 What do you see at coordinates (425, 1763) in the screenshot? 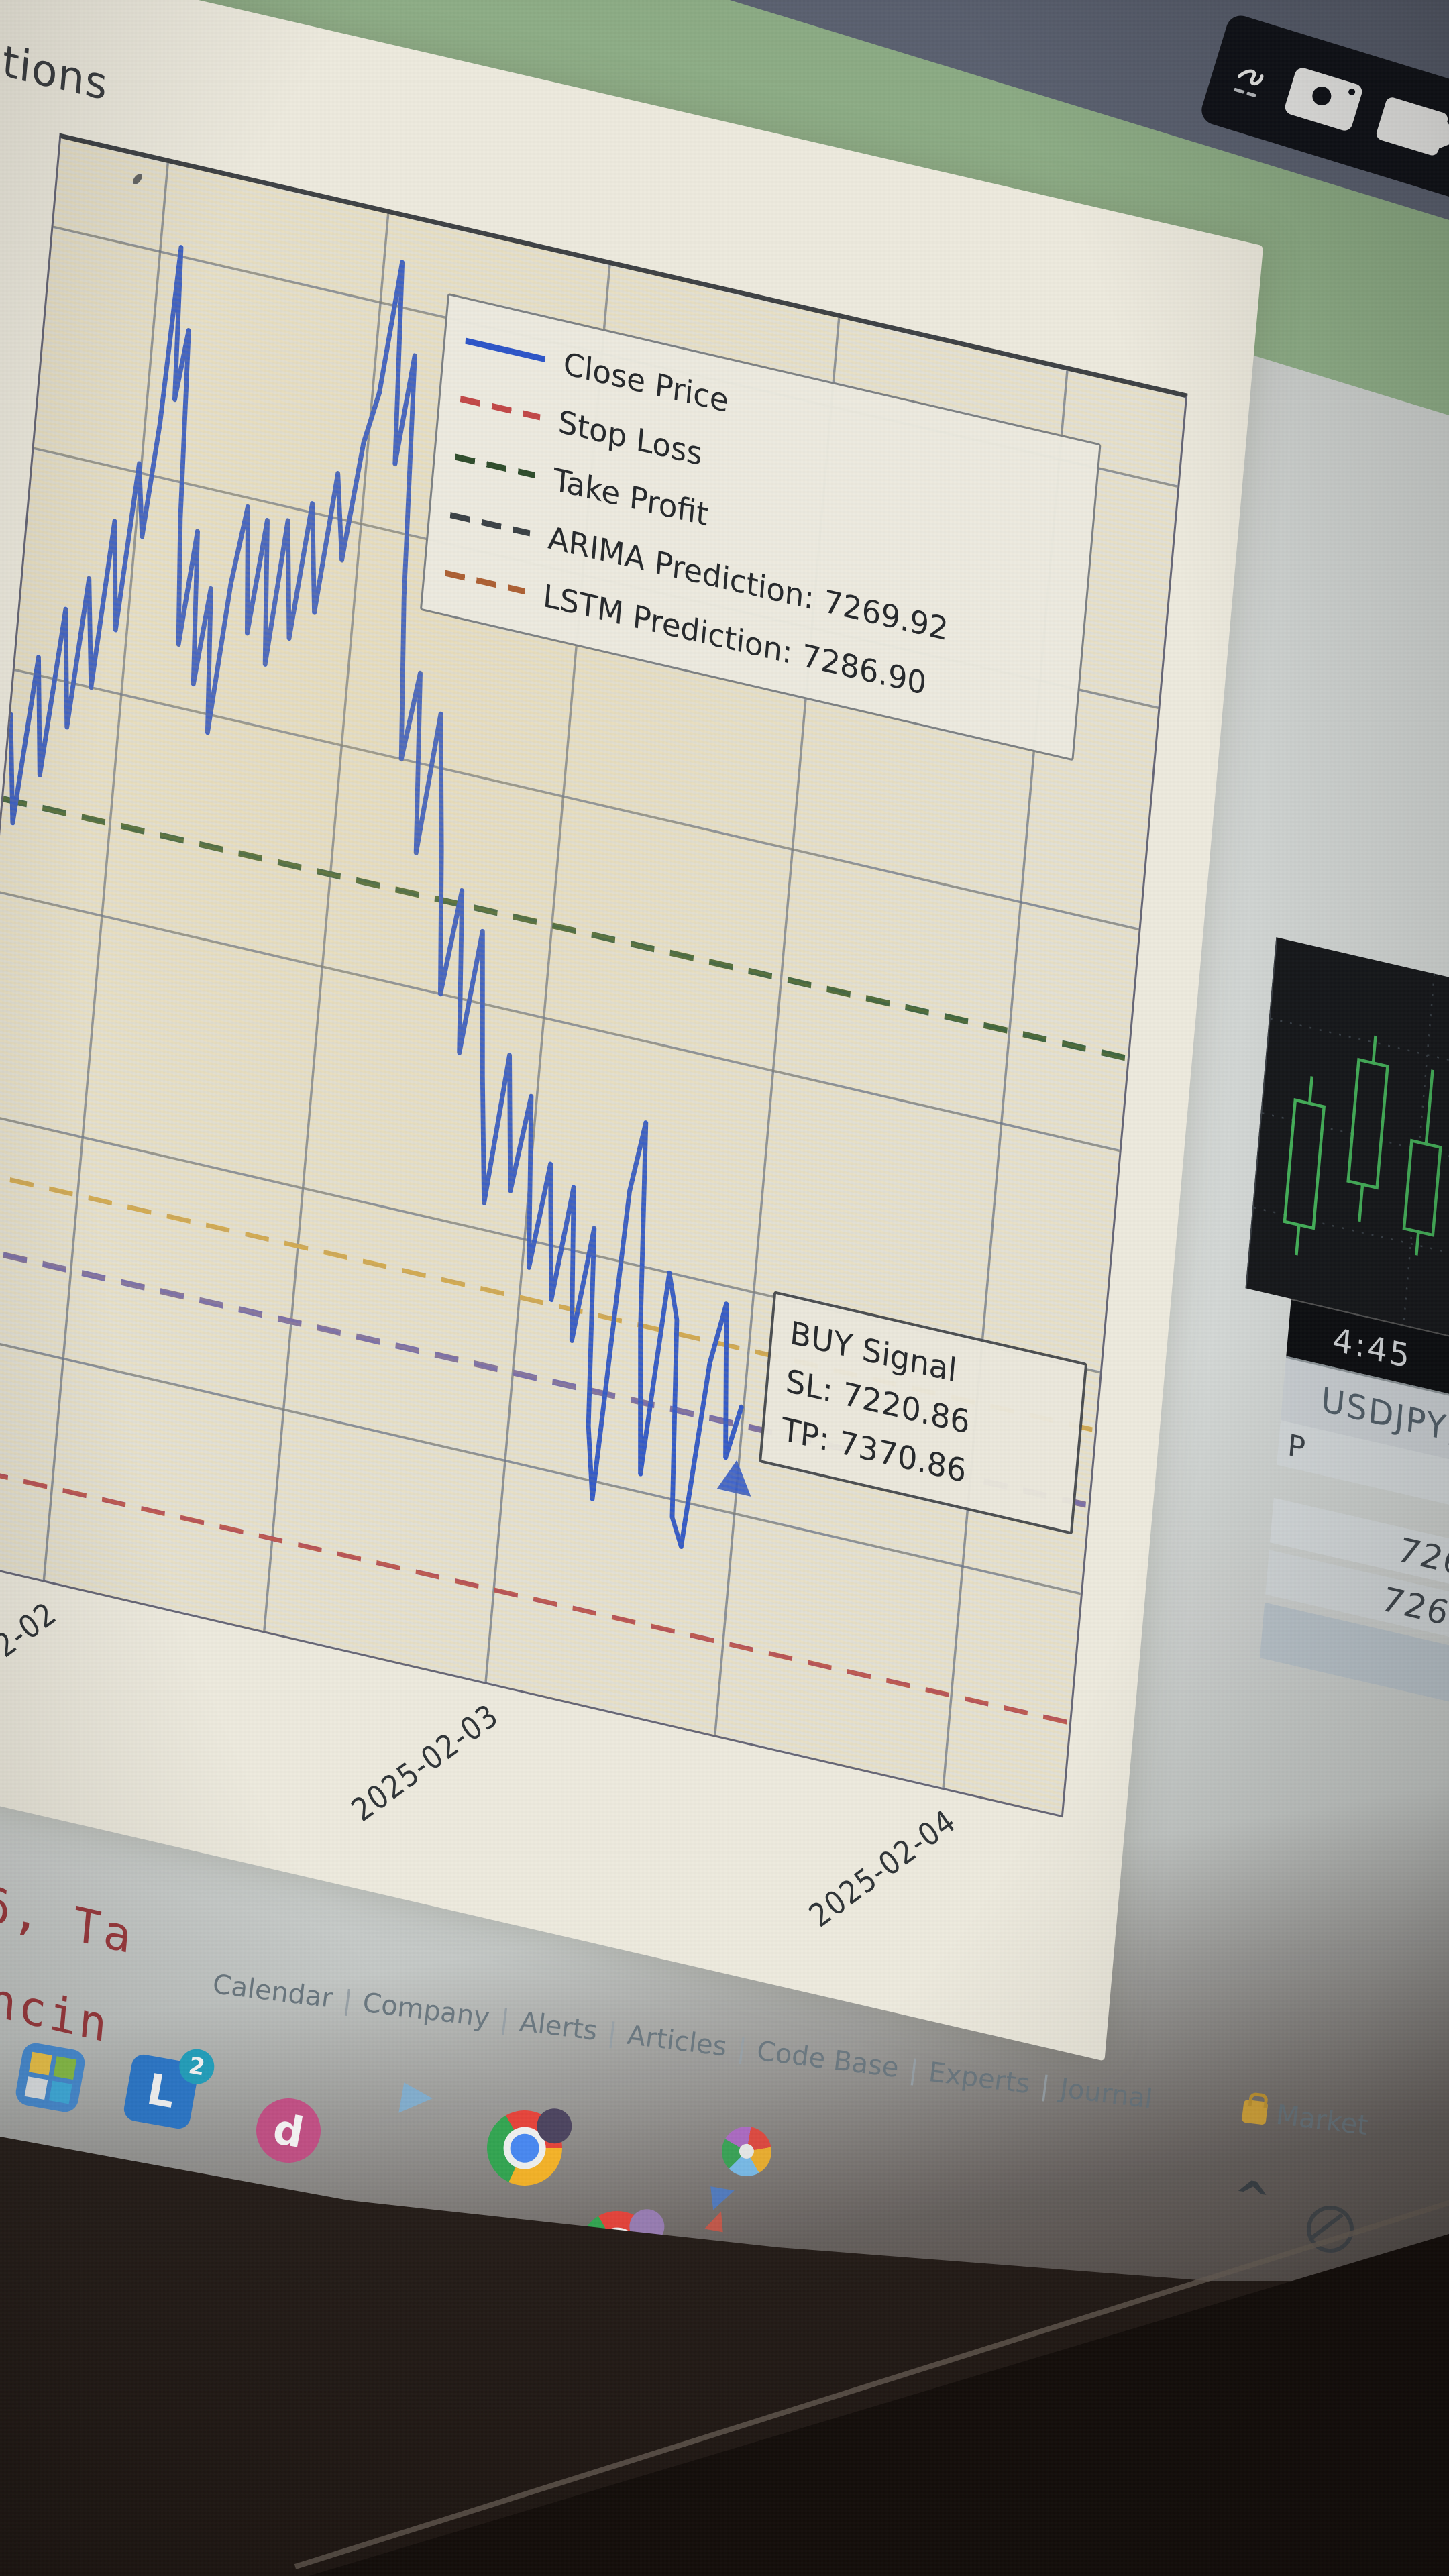
I see `x-tick-text: 2025-02-03` at bounding box center [425, 1763].